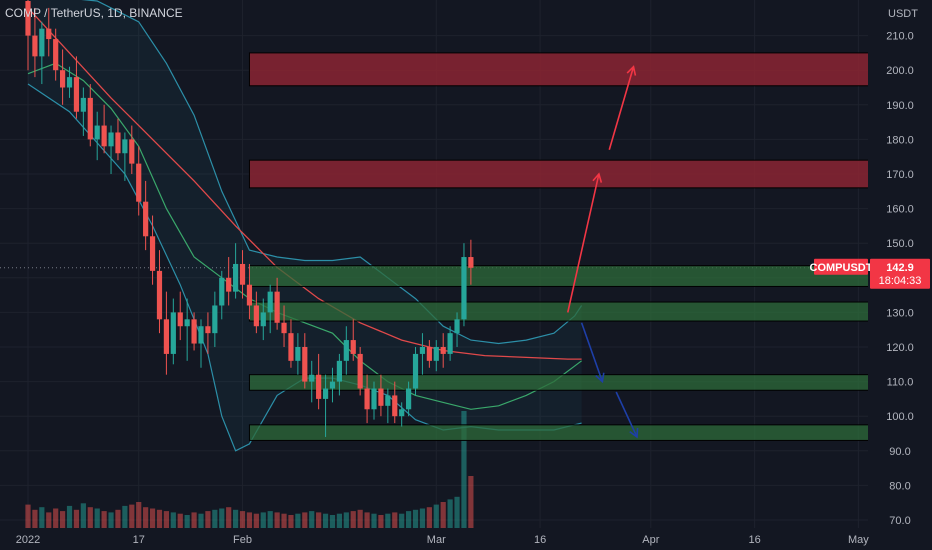 The width and height of the screenshot is (932, 550). Describe the element at coordinates (903, 14) in the screenshot. I see `currency-label: USDT` at that location.